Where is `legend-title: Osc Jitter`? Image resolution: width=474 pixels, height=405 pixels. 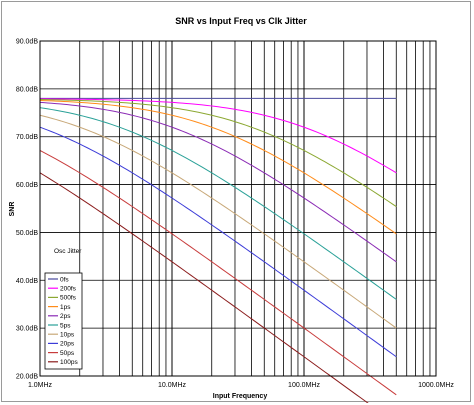
legend-title: Osc Jitter is located at coordinates (68, 251).